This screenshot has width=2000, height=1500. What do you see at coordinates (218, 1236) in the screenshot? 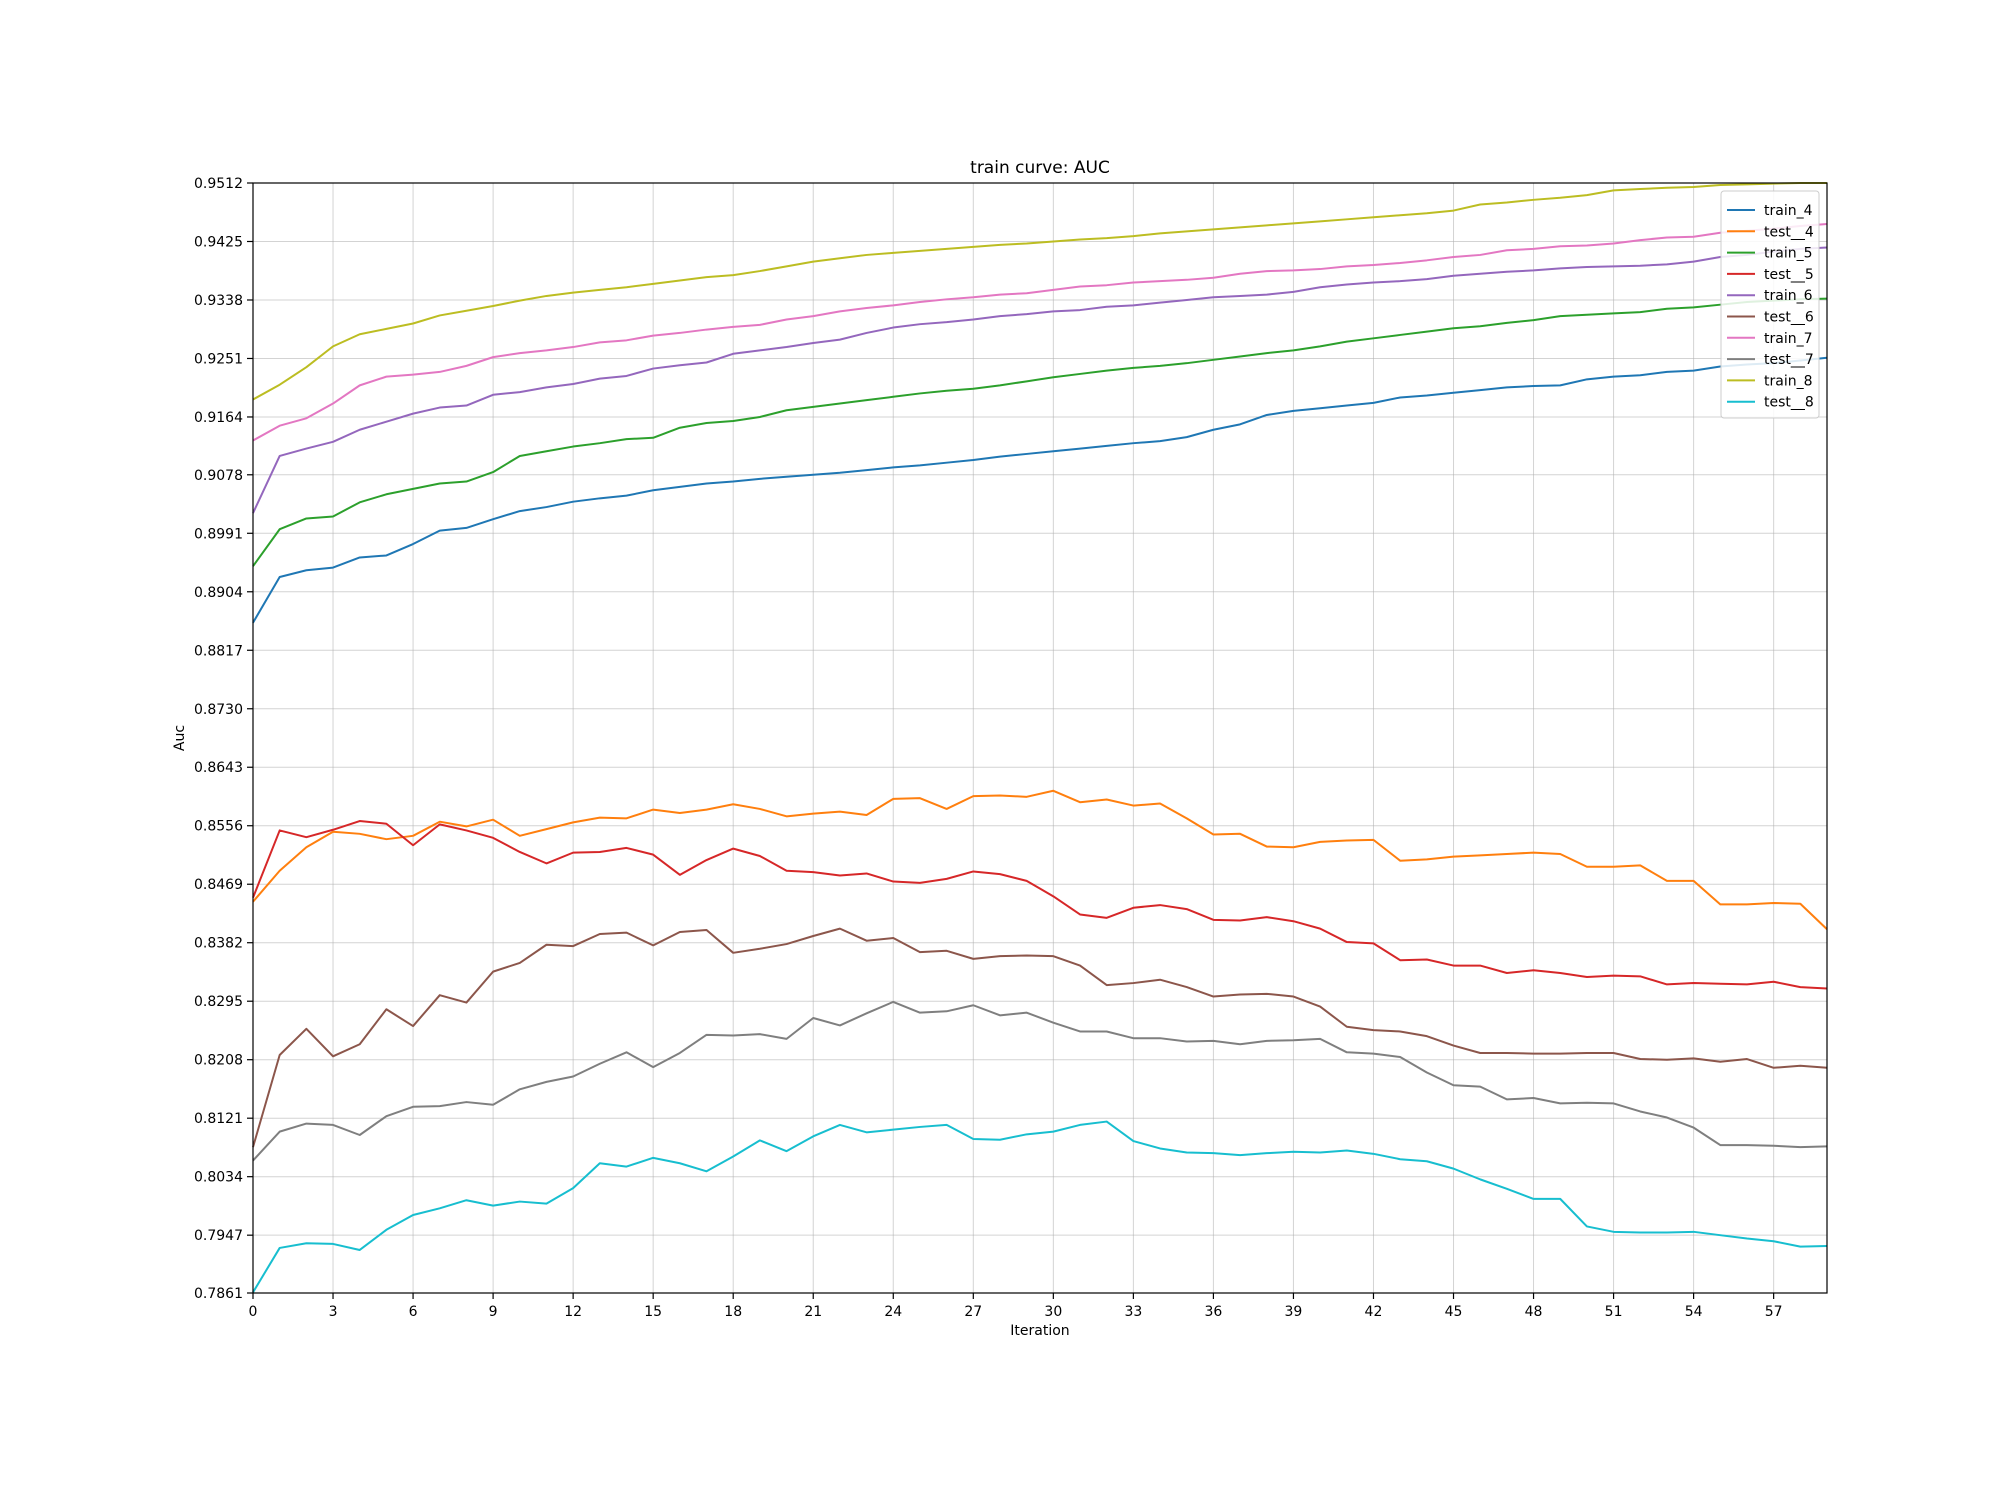
I see `y-tick-label: 0.7947` at bounding box center [218, 1236].